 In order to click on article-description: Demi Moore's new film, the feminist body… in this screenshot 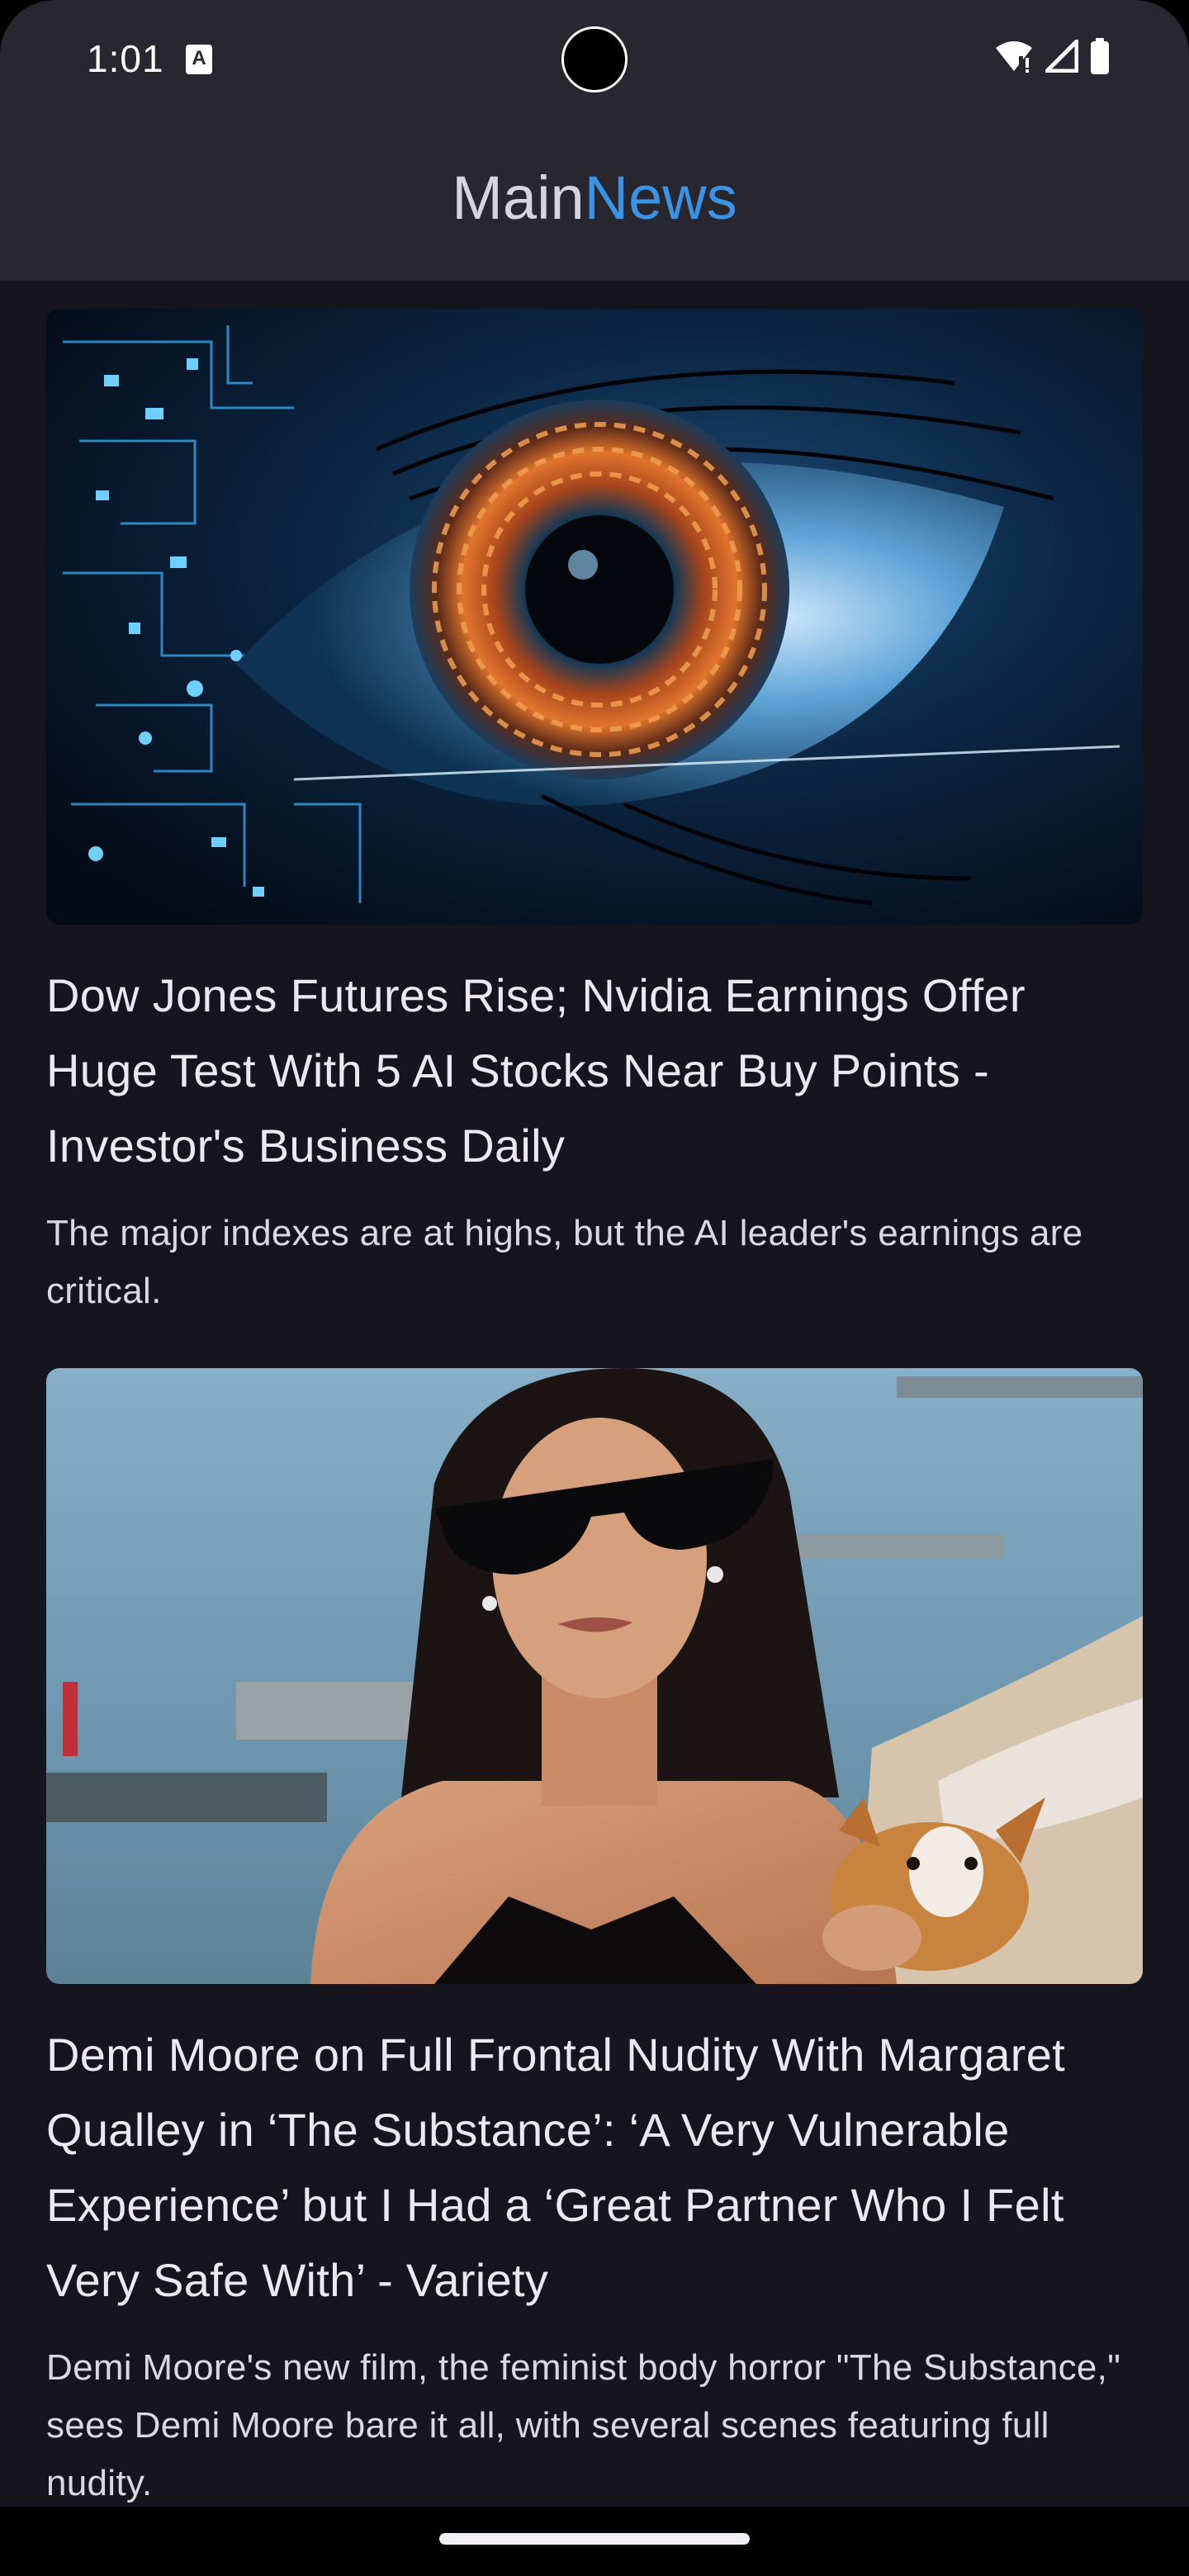, I will do `click(583, 2425)`.